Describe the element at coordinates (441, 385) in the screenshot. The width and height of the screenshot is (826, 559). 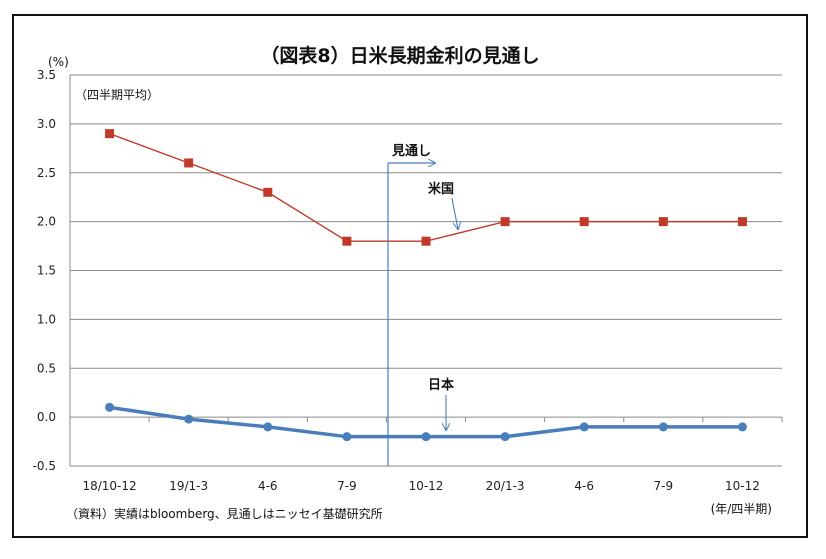
I see `series-label-japan: 日本` at that location.